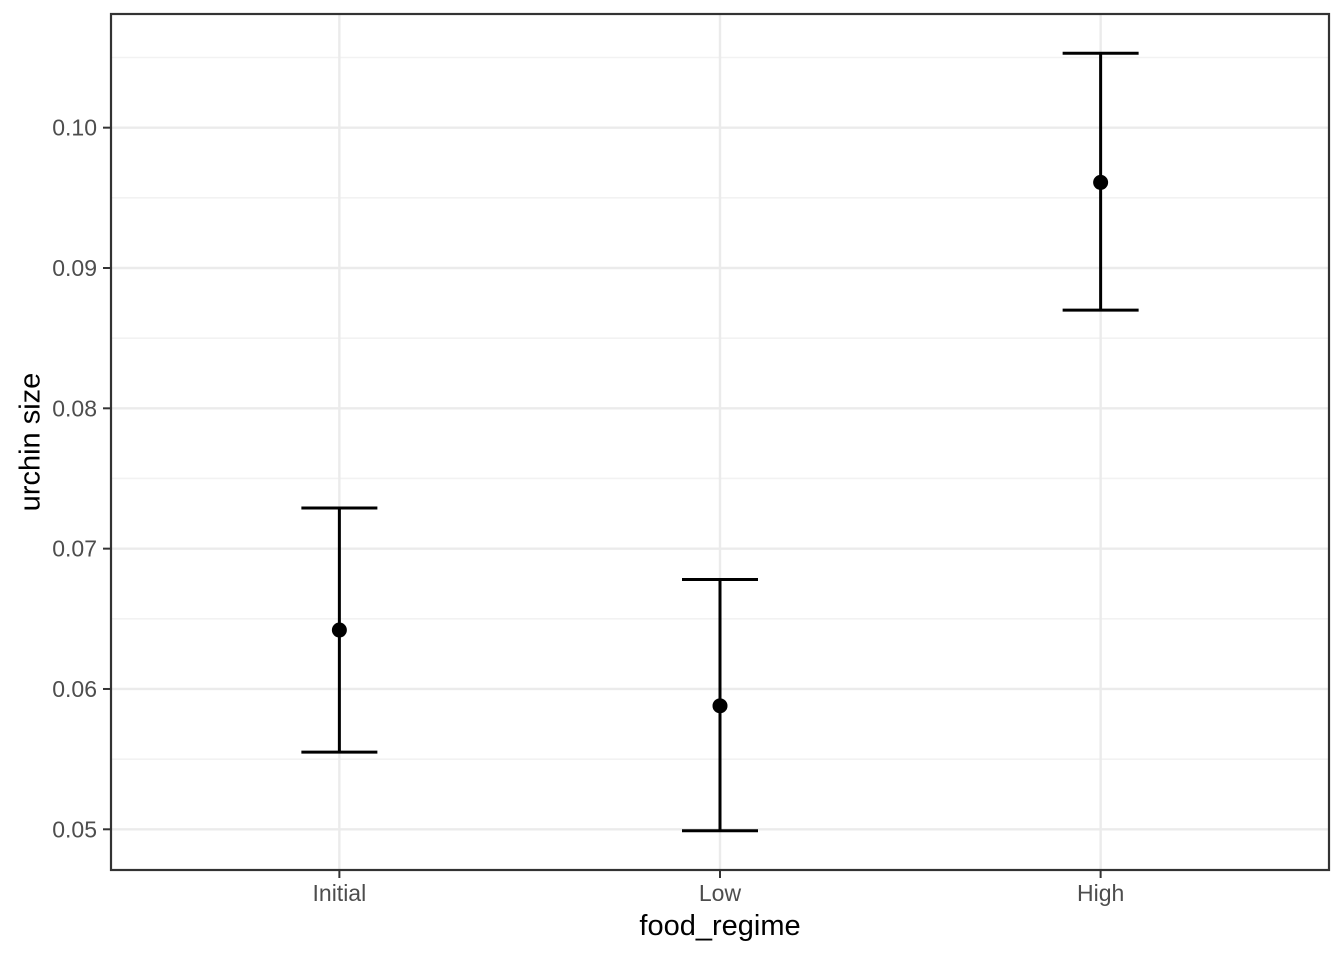 The height and width of the screenshot is (960, 1344). I want to click on y-tick-label: 0.07, so click(74, 549).